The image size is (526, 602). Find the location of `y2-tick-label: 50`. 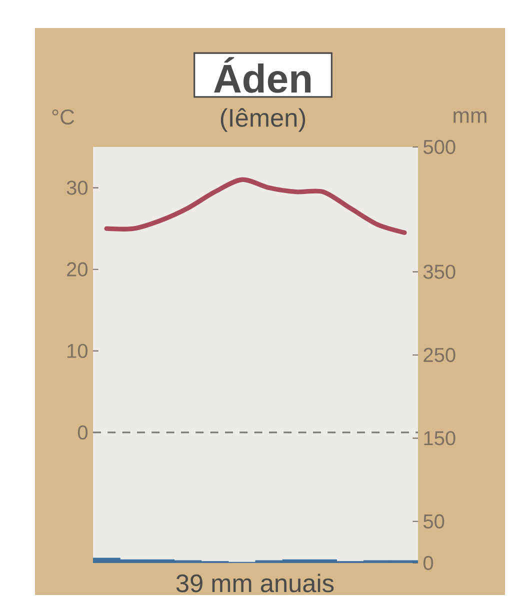

y2-tick-label: 50 is located at coordinates (434, 521).